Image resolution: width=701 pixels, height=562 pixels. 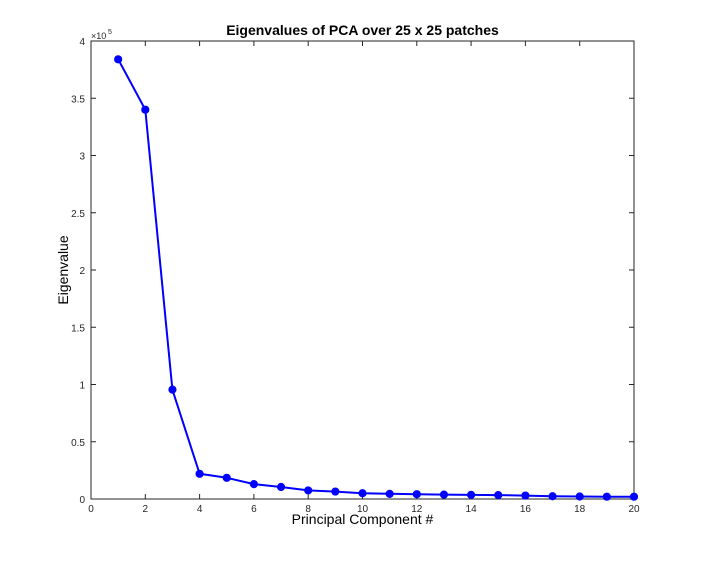 What do you see at coordinates (82, 42) in the screenshot?
I see `y-tick-label: 4` at bounding box center [82, 42].